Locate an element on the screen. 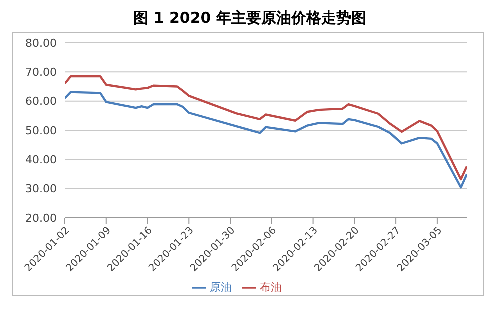  legend-label: 布油 is located at coordinates (271, 287).